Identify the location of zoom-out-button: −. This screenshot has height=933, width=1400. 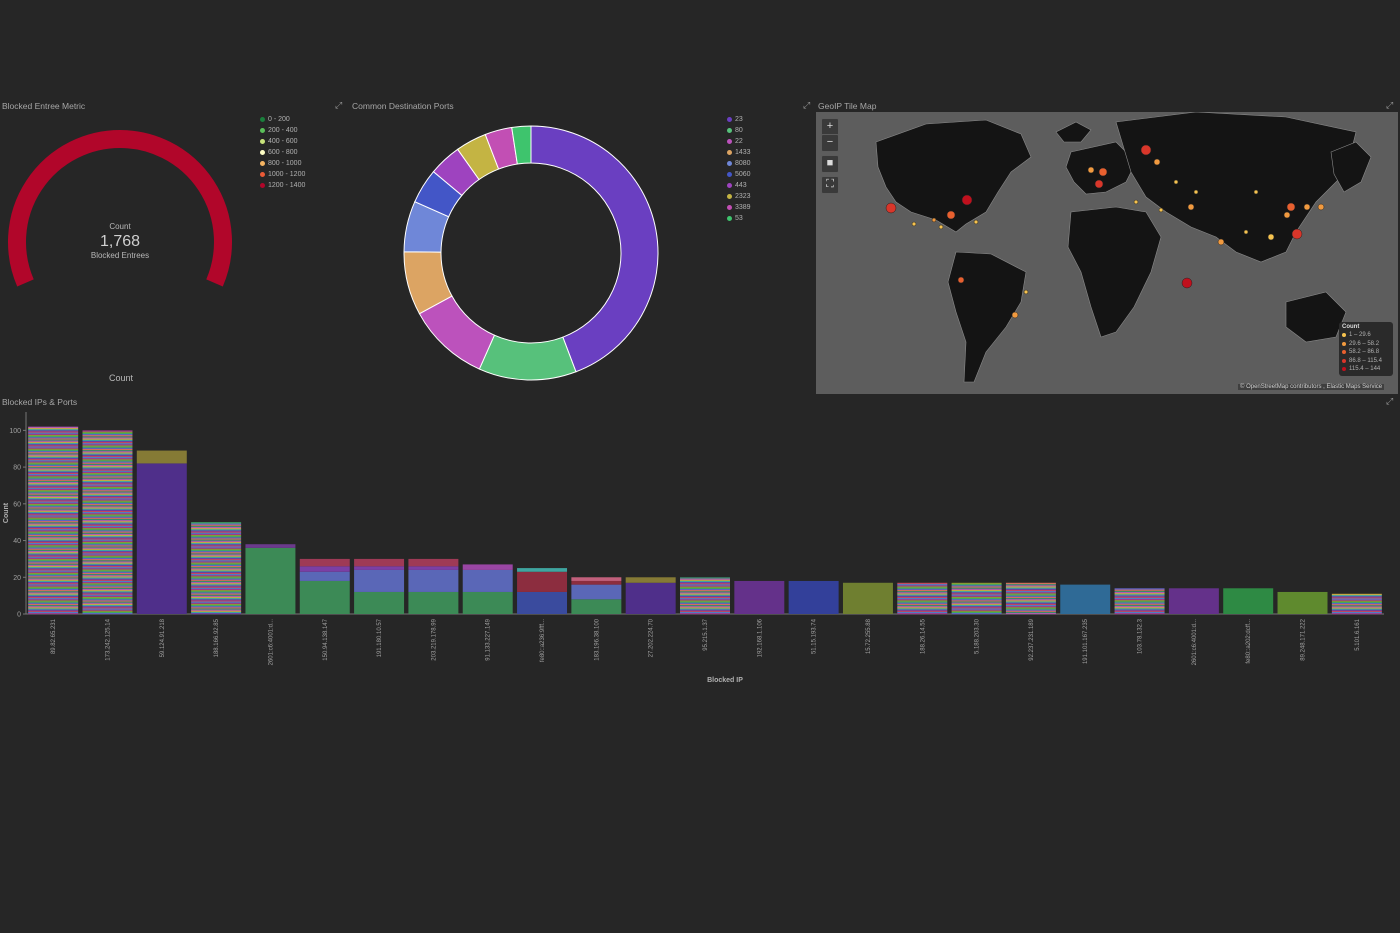
(830, 143).